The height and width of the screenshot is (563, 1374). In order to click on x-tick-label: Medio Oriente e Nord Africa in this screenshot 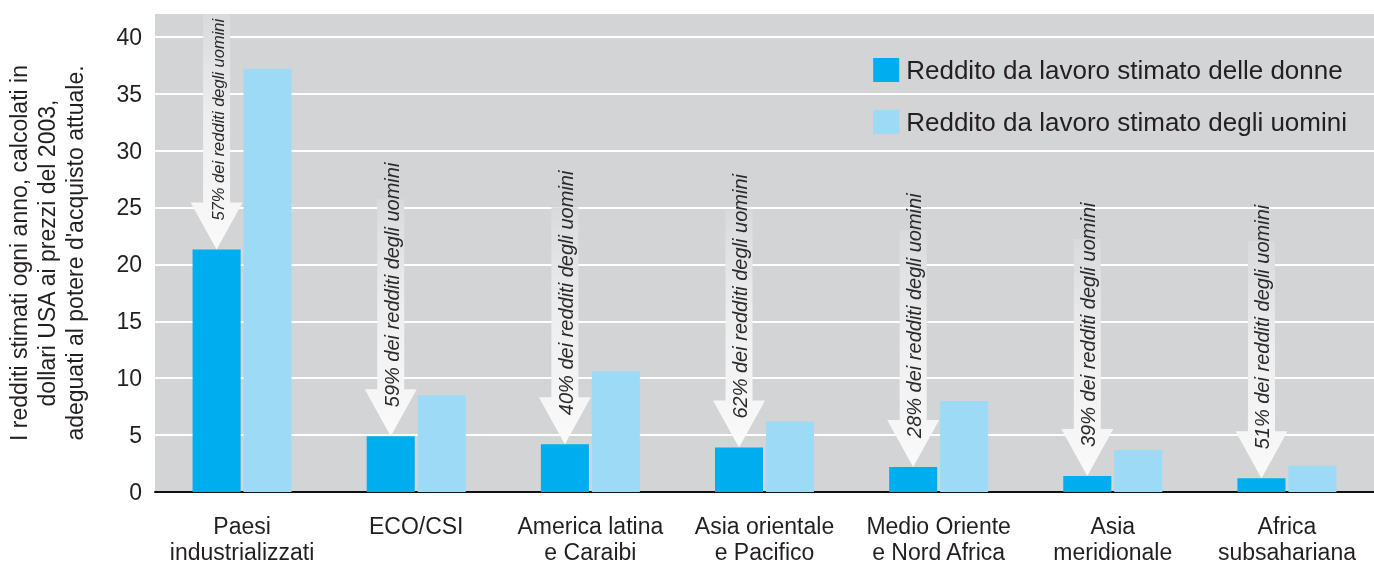, I will do `click(938, 538)`.